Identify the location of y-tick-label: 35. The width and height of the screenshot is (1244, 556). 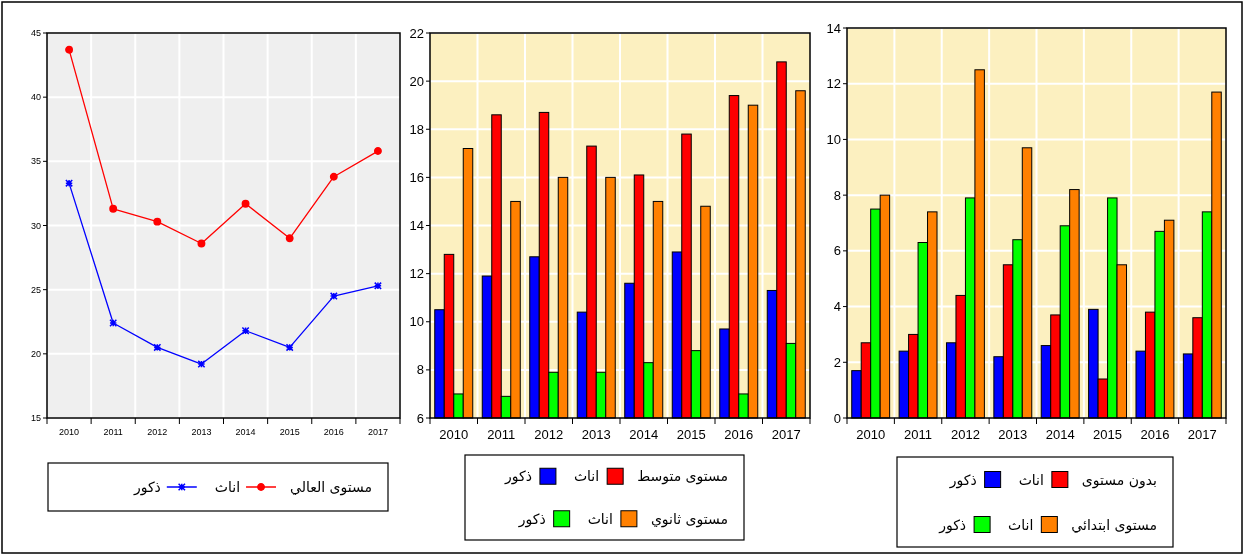
(35, 161).